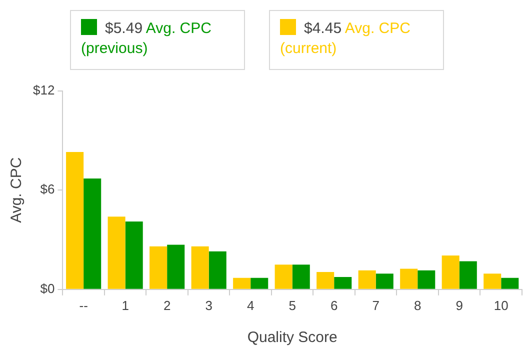 The height and width of the screenshot is (355, 532). What do you see at coordinates (125, 305) in the screenshot?
I see `x-tick-label: 1` at bounding box center [125, 305].